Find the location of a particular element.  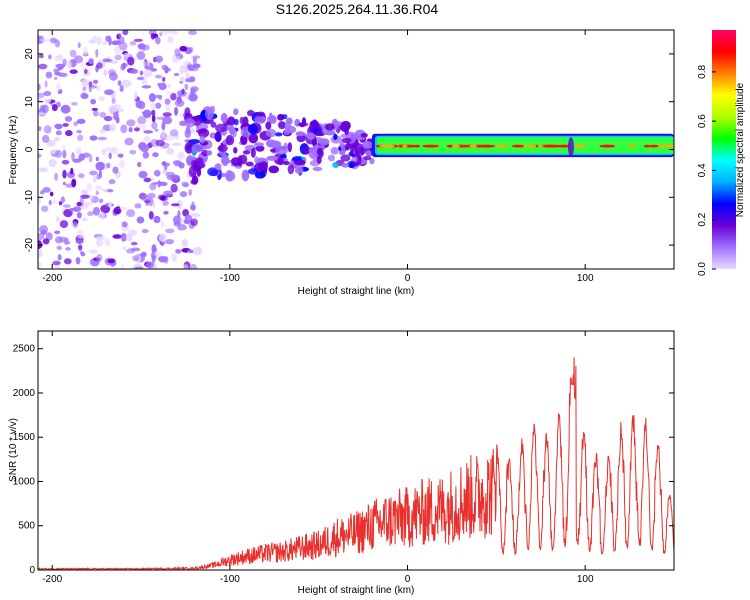

snr-x-tick-label: 100 is located at coordinates (585, 579).